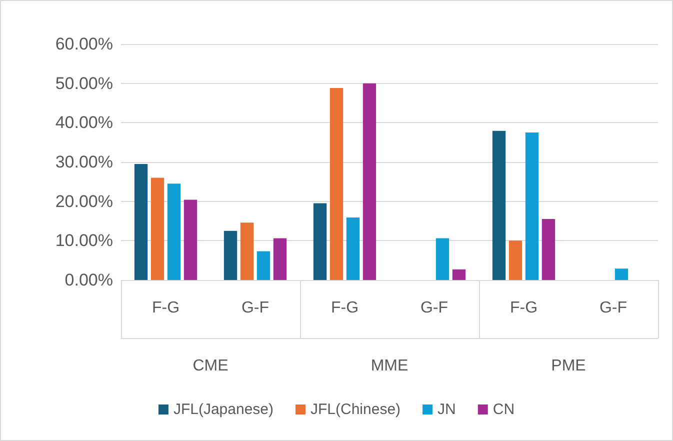 The width and height of the screenshot is (673, 441). Describe the element at coordinates (355, 409) in the screenshot. I see `legend-label: JFL(Chinese)` at that location.